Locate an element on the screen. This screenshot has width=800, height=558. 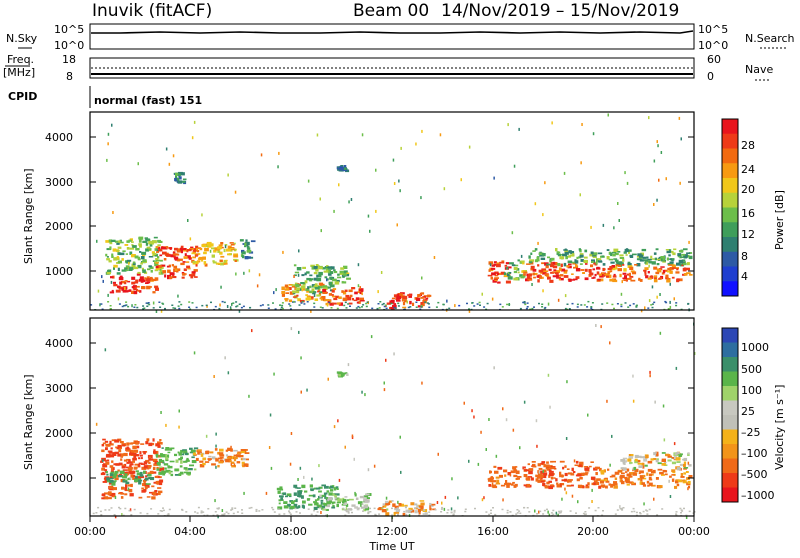
x-tick-marks is located at coordinates (392, 519).